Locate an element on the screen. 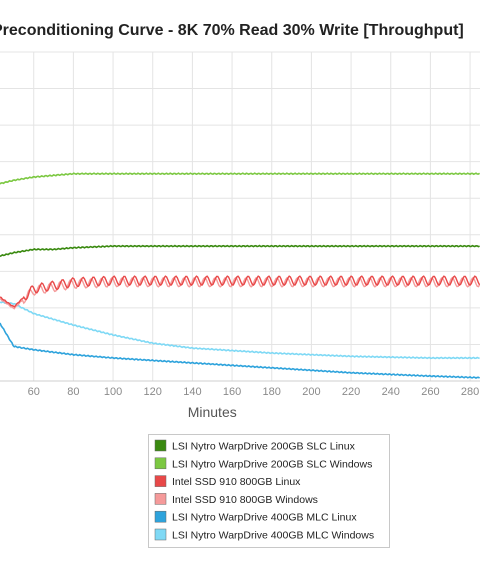 The width and height of the screenshot is (480, 567). x-tick-label: 180 is located at coordinates (272, 392).